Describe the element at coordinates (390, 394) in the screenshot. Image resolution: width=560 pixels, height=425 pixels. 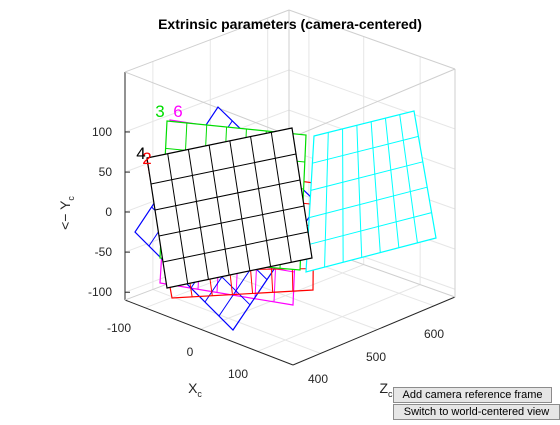
I see `z-axis-label-sub: c` at that location.